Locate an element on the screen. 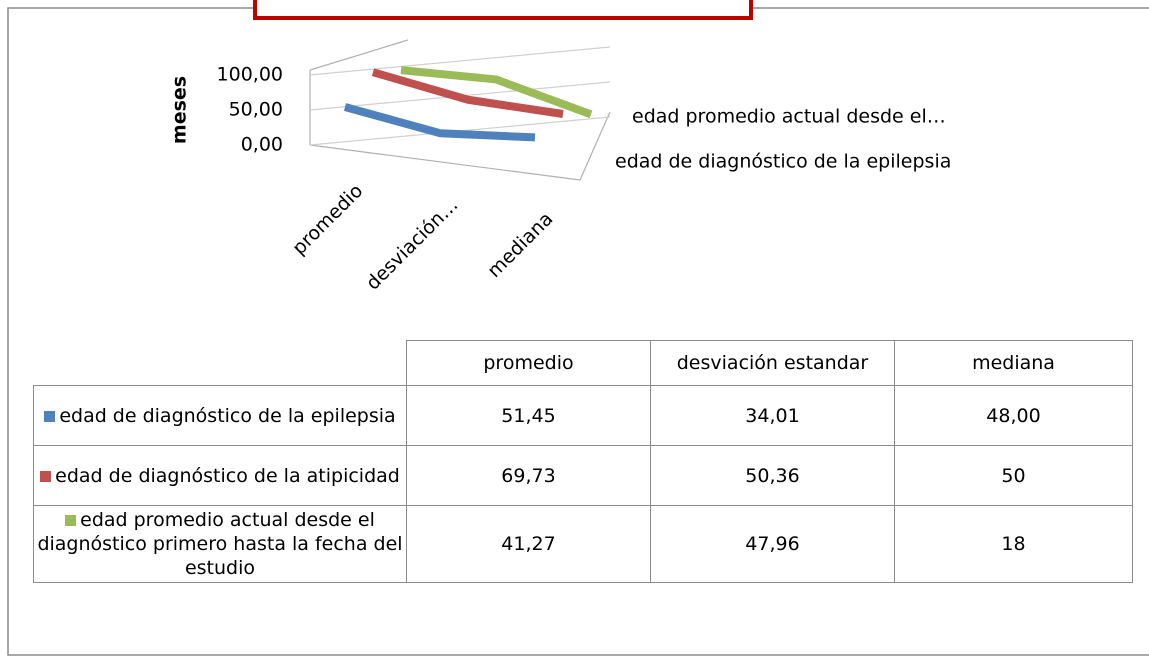 This screenshot has height=672, width=1149. axes-frame is located at coordinates (460, 110).